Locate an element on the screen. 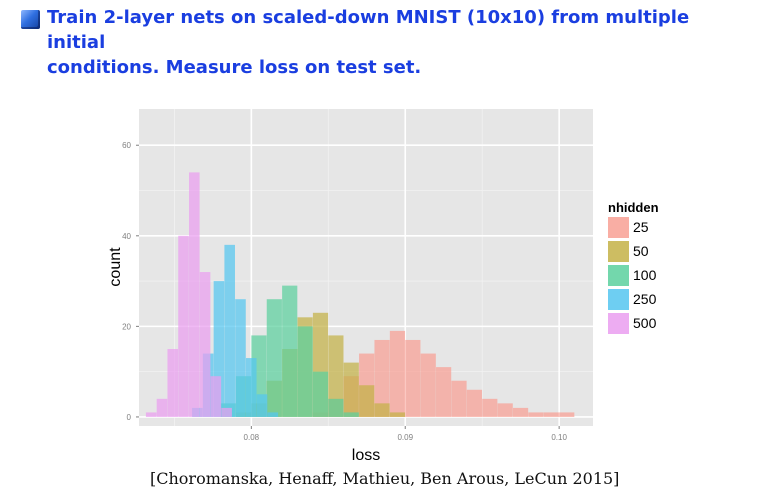 This screenshot has width=784, height=497. y-tick-label: 40 is located at coordinates (126, 236).